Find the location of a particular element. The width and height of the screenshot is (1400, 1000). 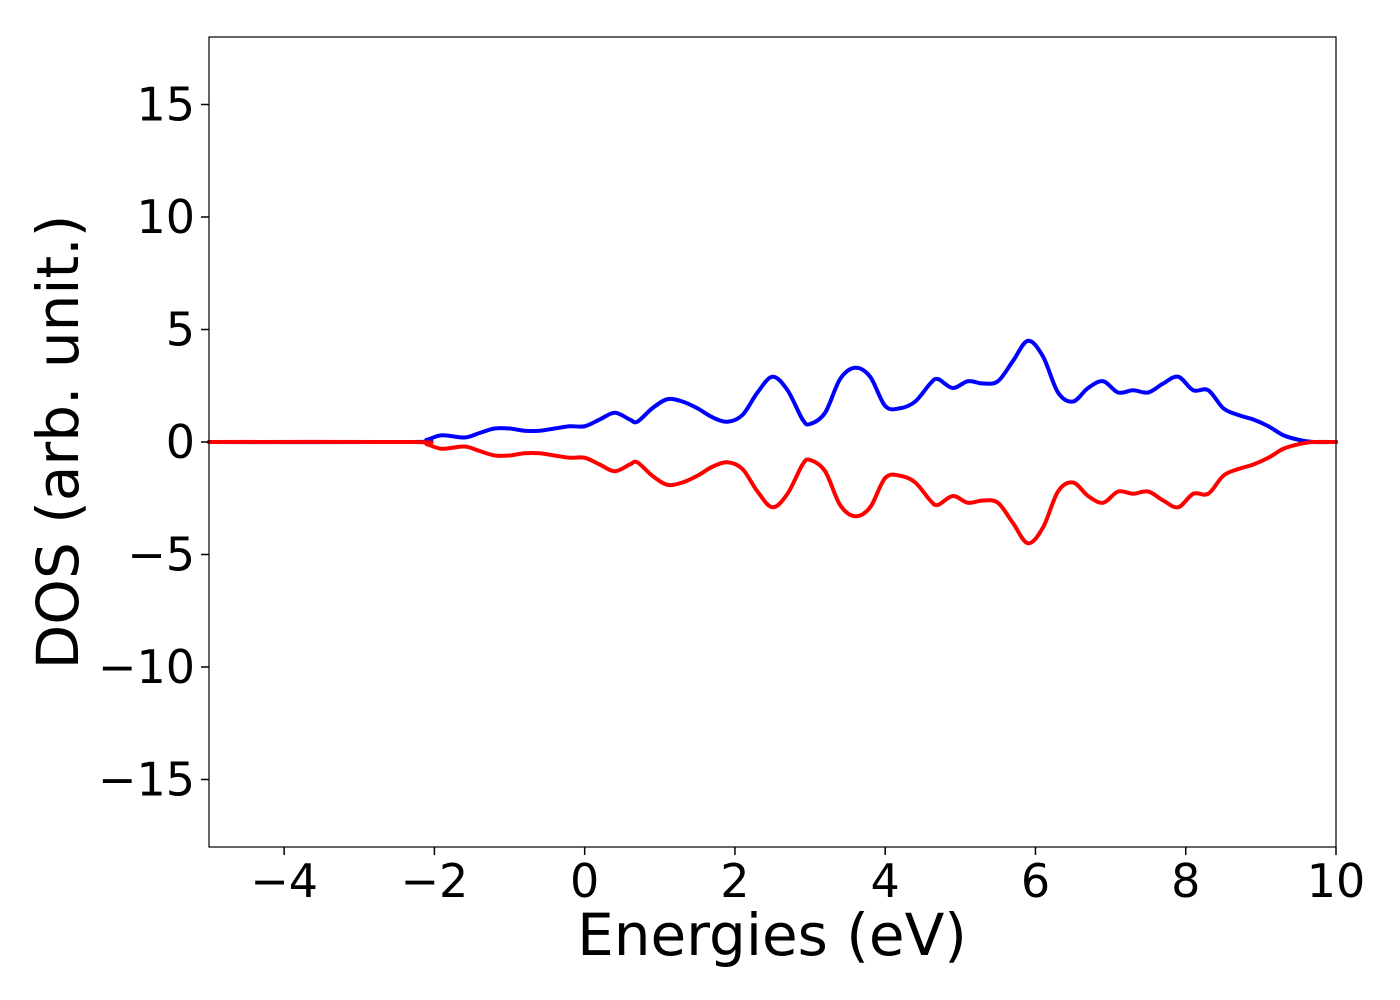

y-axis: −15 −10 −5 0 5 10 15 is located at coordinates (153, 442).